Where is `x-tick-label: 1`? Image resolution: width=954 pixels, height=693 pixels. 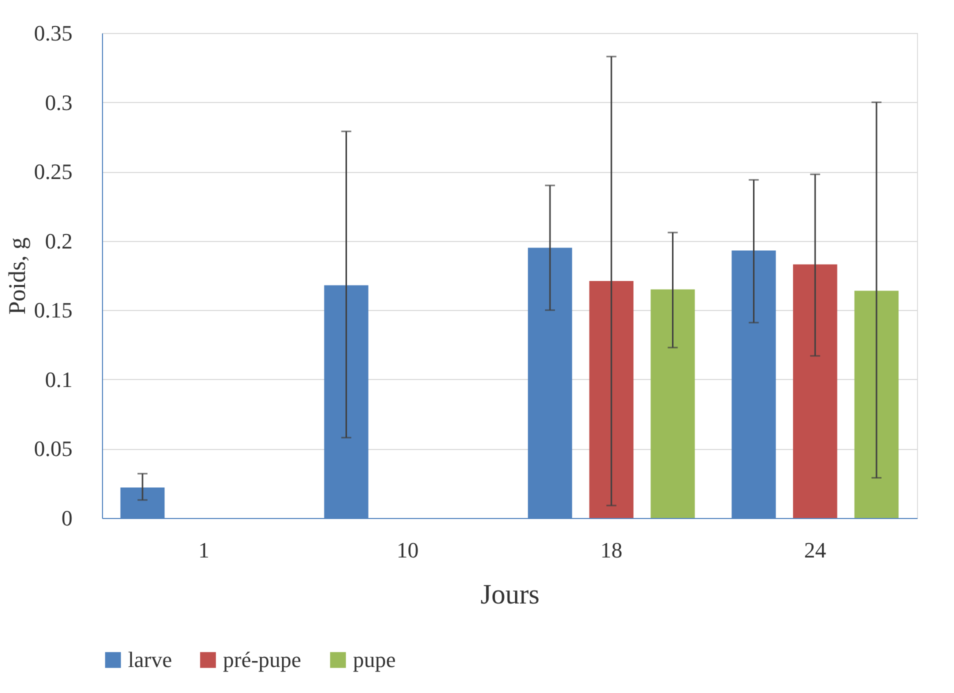 x-tick-label: 1 is located at coordinates (204, 550).